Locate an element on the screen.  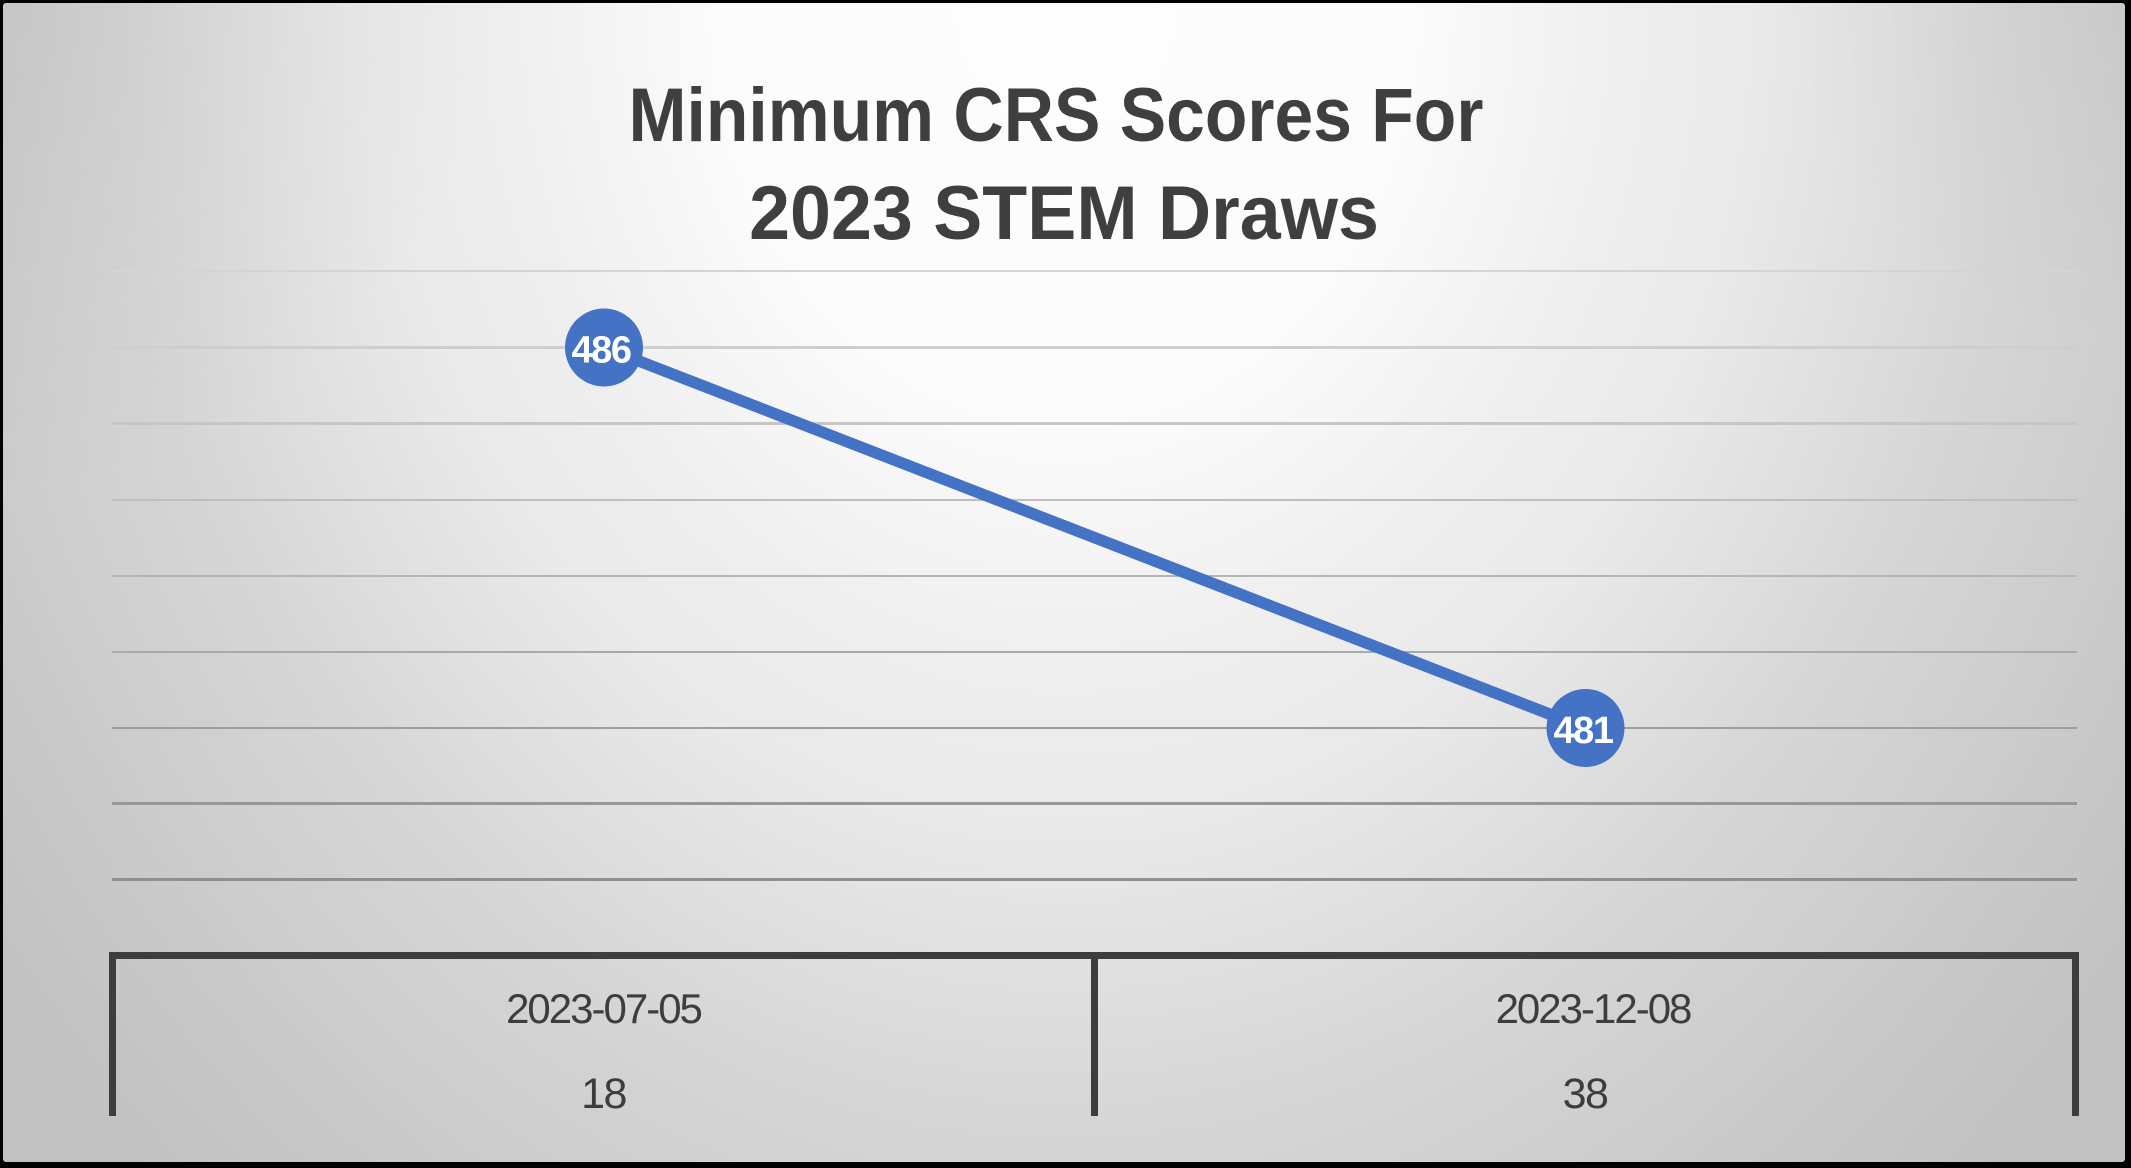
svg-text: 481 is located at coordinates (1584, 731).